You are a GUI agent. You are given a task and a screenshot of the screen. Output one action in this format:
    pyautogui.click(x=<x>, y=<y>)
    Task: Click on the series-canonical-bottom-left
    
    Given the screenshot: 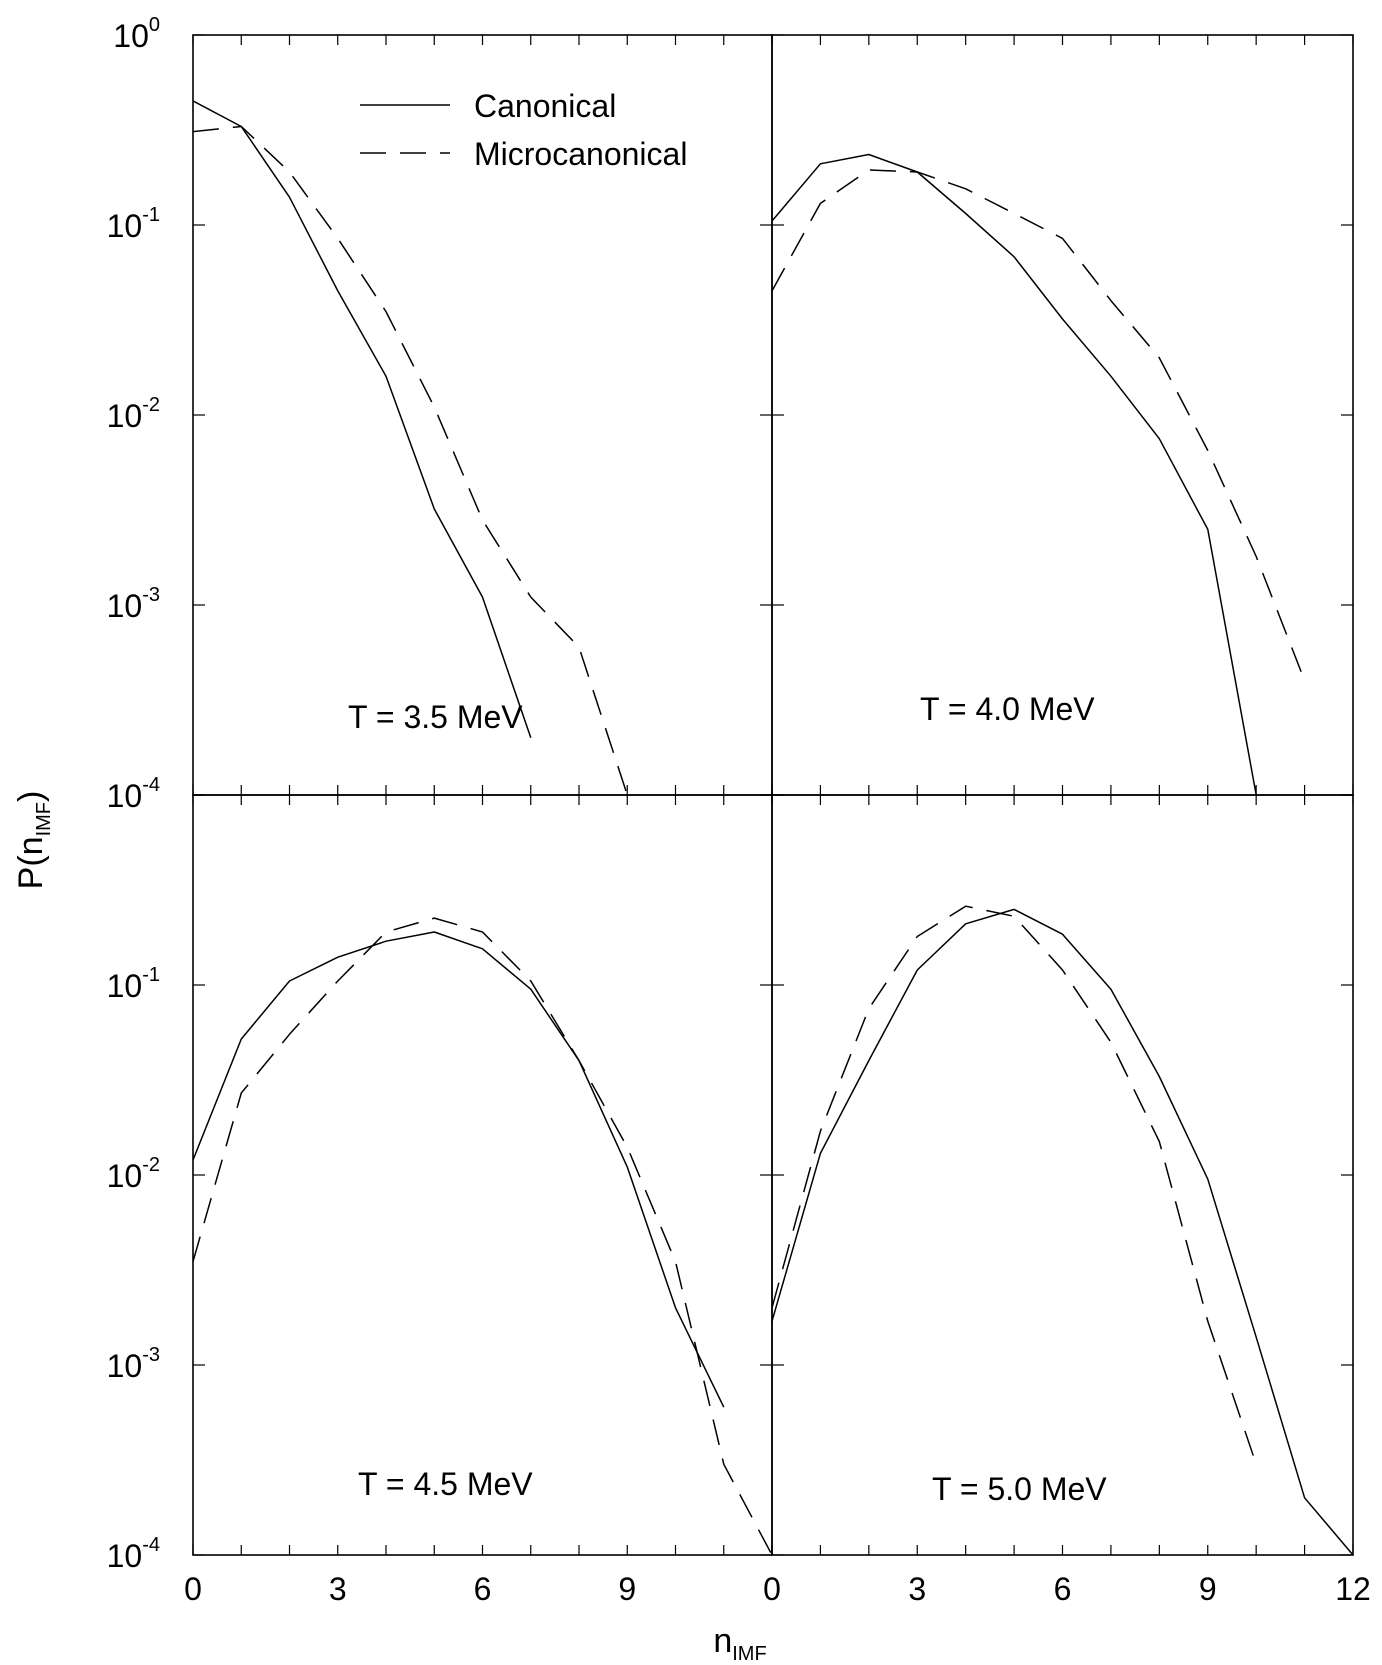 What is the action you would take?
    pyautogui.click(x=458, y=1169)
    